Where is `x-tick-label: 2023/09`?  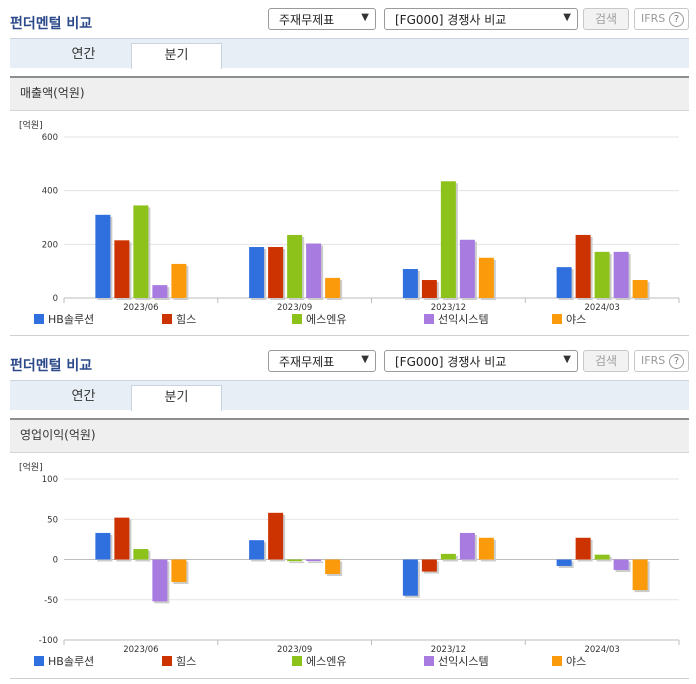
x-tick-label: 2023/09 is located at coordinates (294, 308).